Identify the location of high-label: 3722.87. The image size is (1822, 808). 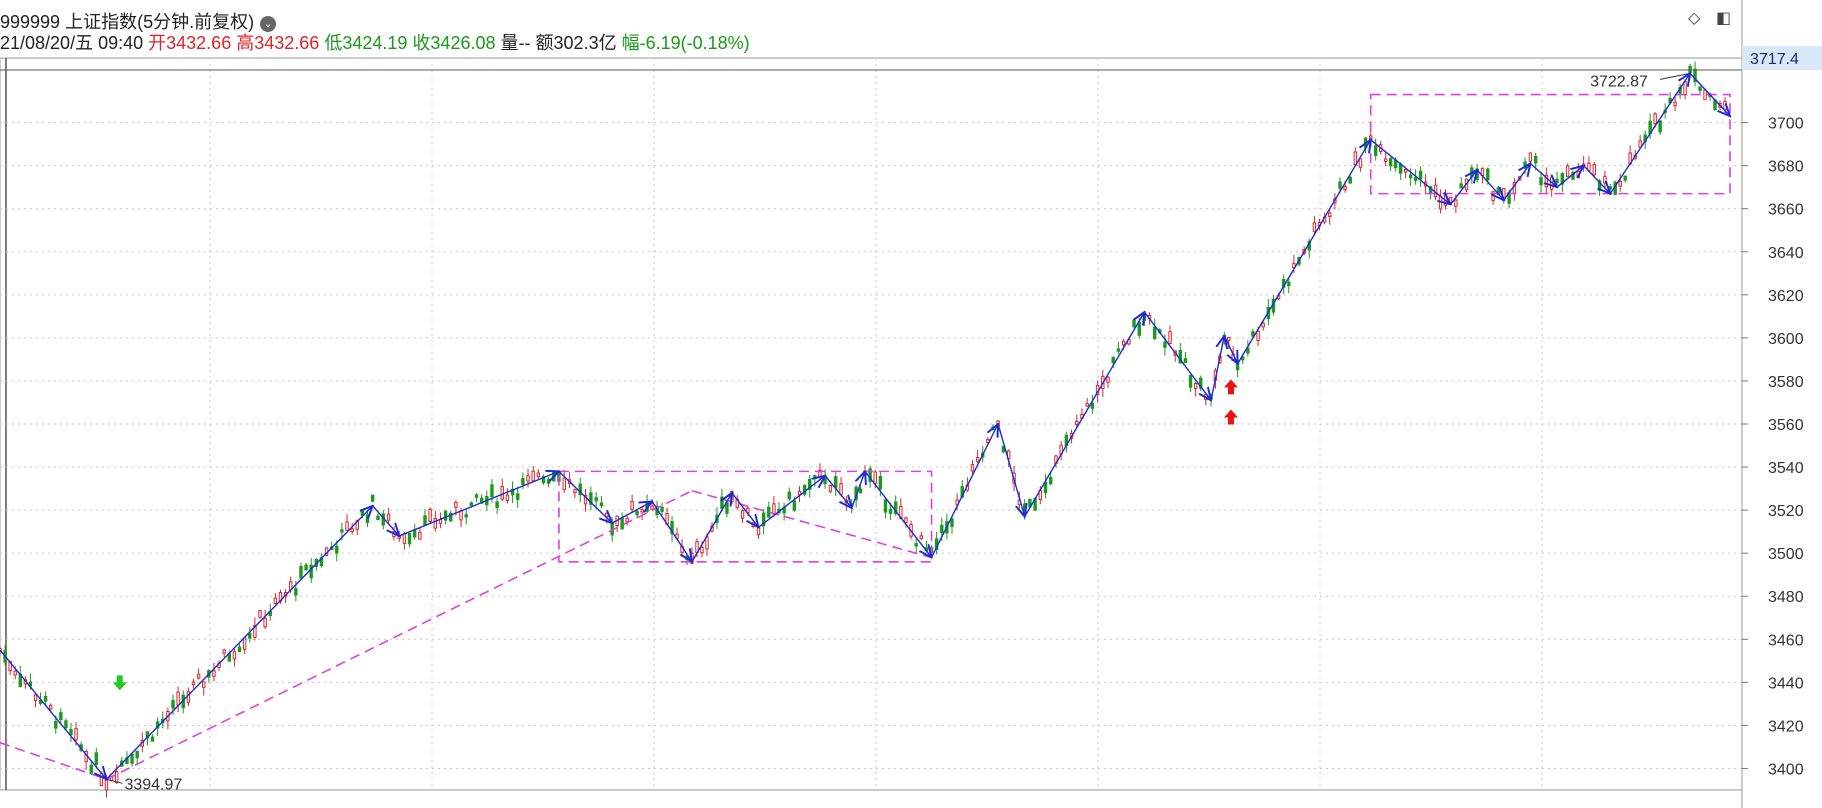
(1619, 81).